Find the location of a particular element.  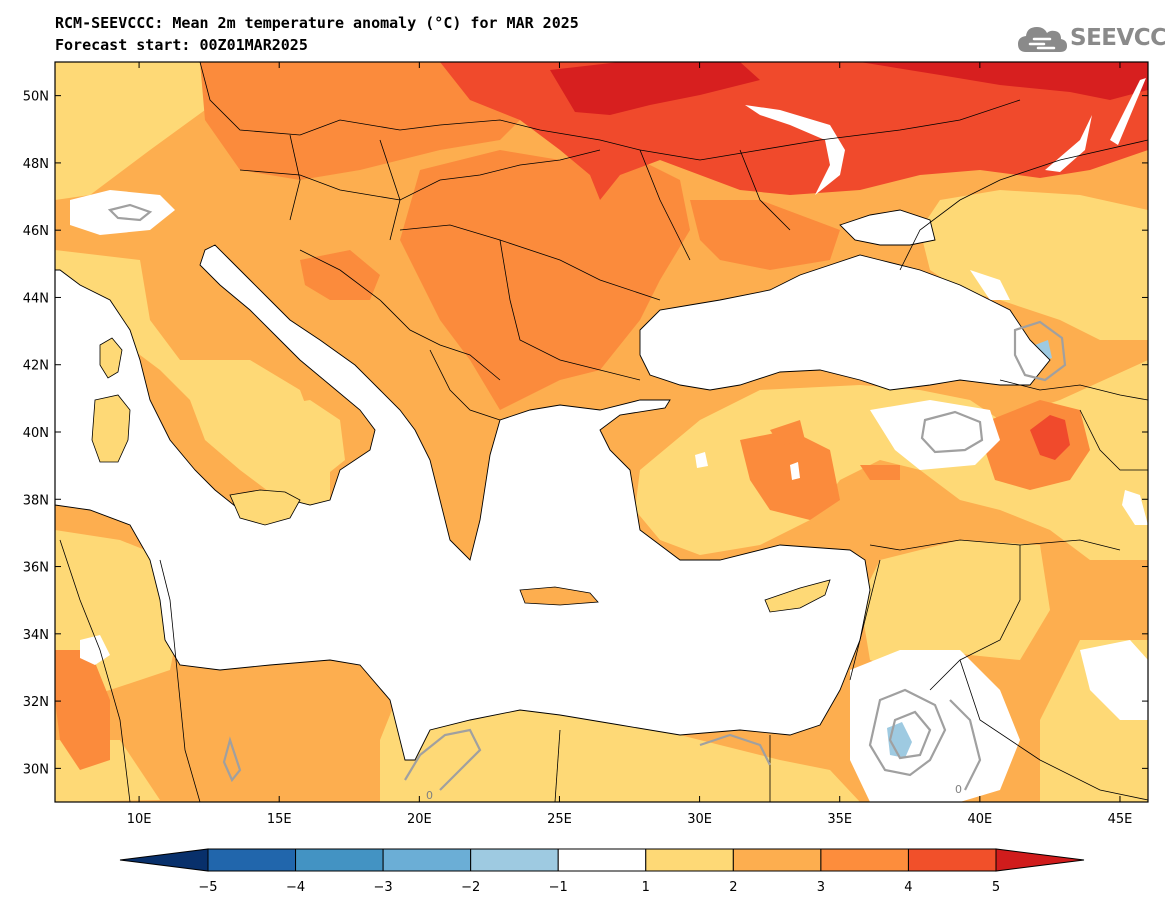

logo-text: SEEVCCC is located at coordinates (1117, 38).